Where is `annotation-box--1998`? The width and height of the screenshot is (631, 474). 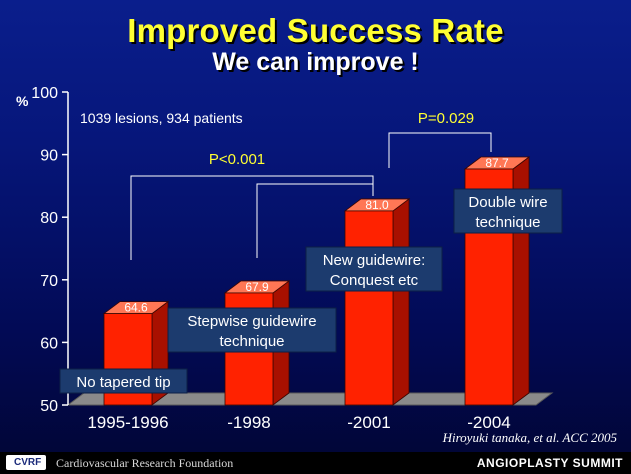 annotation-box--1998 is located at coordinates (252, 330).